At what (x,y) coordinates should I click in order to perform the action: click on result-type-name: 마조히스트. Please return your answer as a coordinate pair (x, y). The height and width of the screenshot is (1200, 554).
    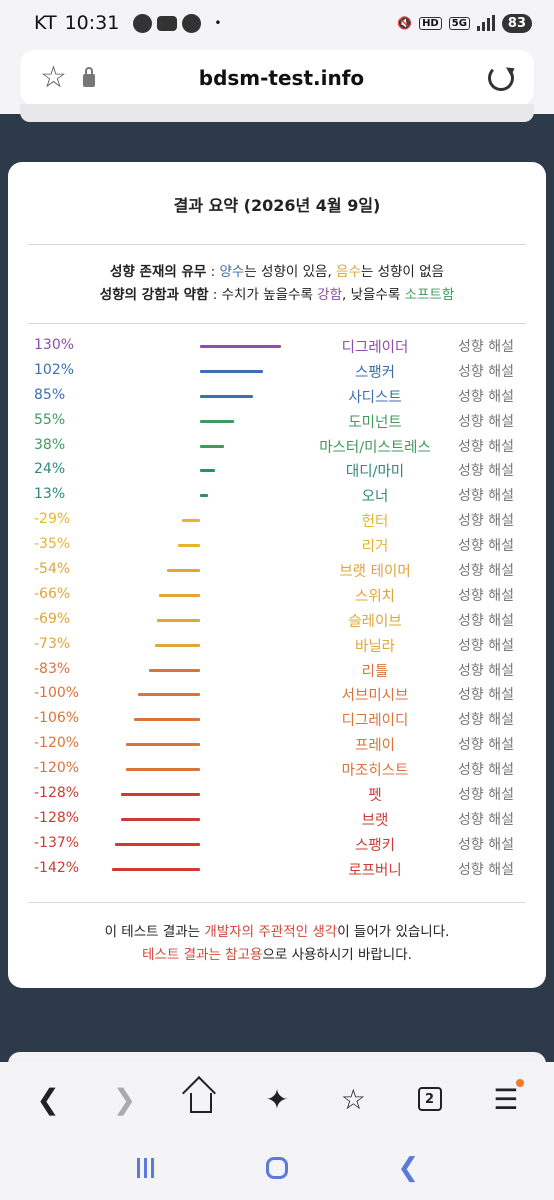
    Looking at the image, I should click on (375, 771).